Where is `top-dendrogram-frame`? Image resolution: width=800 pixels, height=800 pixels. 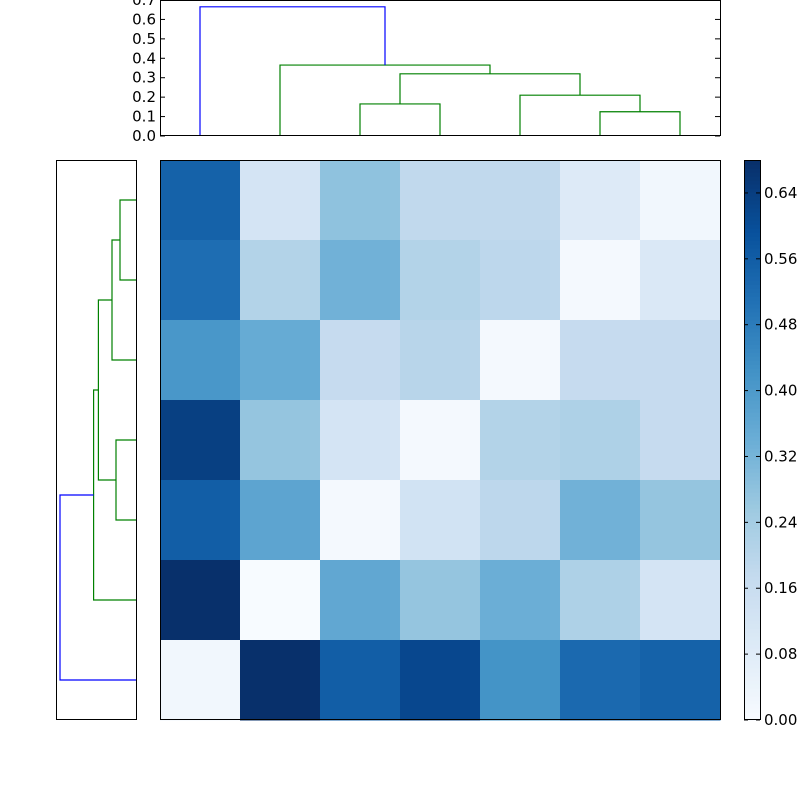 top-dendrogram-frame is located at coordinates (440, 68).